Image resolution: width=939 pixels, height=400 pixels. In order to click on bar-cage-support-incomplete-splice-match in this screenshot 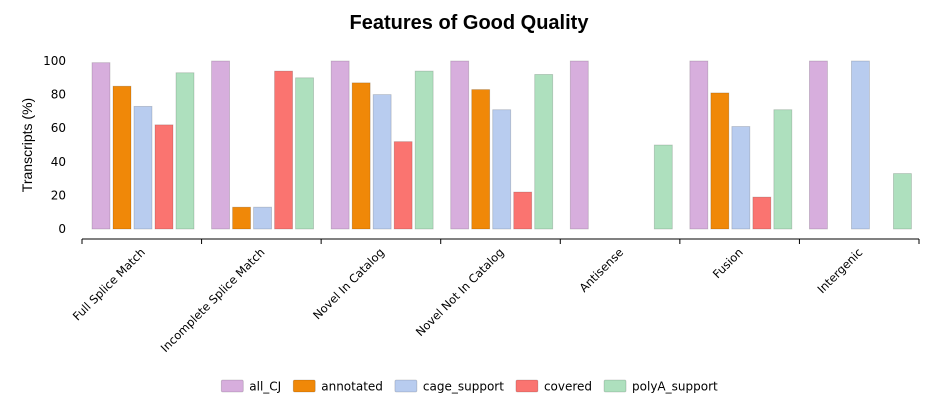, I will do `click(262, 218)`.